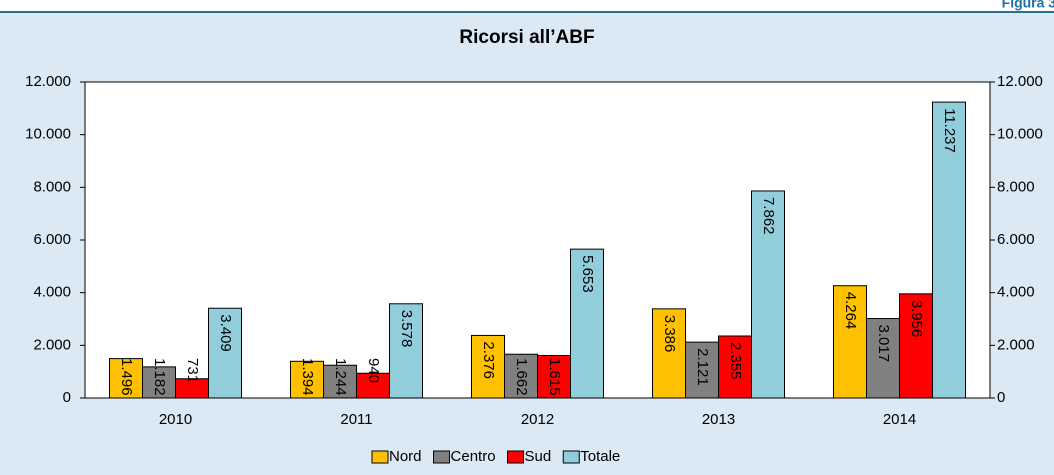  I want to click on value-label: 3.956, so click(916, 319).